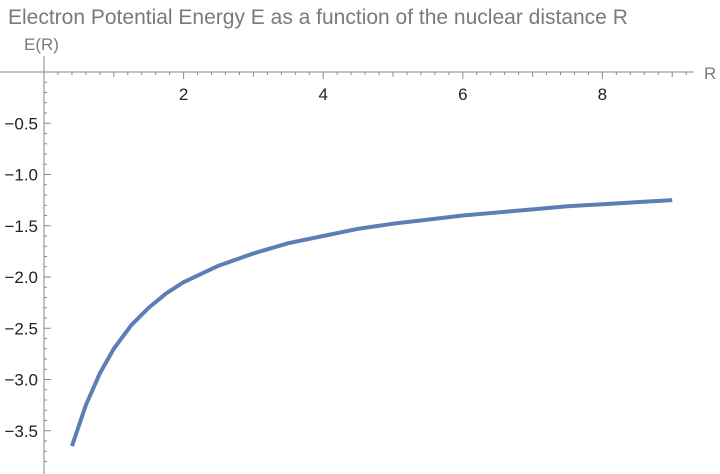  What do you see at coordinates (21, 328) in the screenshot?
I see `y-tick-label: −2.5` at bounding box center [21, 328].